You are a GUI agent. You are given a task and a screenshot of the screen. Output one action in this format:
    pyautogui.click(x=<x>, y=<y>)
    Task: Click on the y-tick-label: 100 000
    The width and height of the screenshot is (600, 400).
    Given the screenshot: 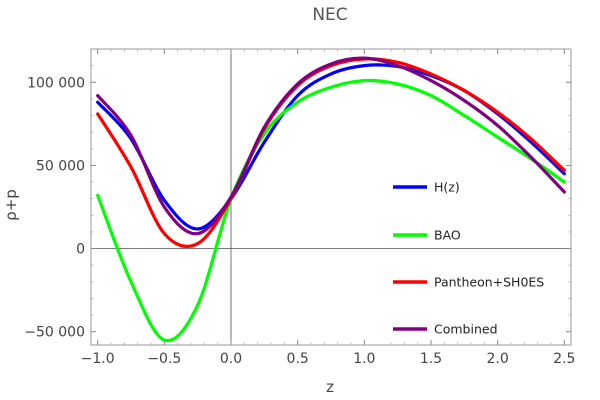 What is the action you would take?
    pyautogui.click(x=56, y=83)
    